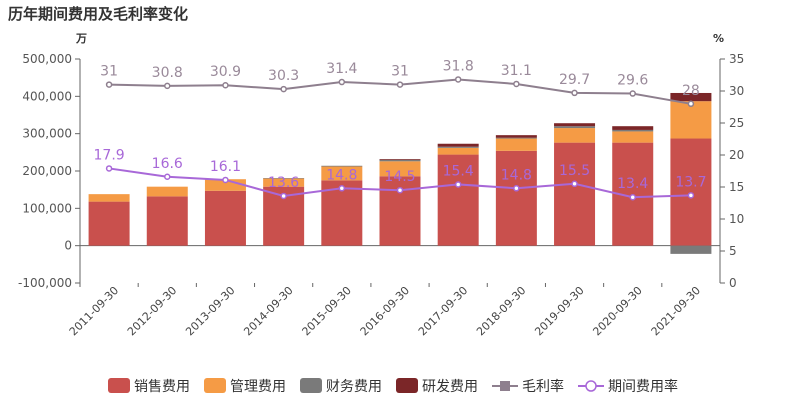  Describe the element at coordinates (718, 38) in the screenshot. I see `right-axis-unit: %` at that location.